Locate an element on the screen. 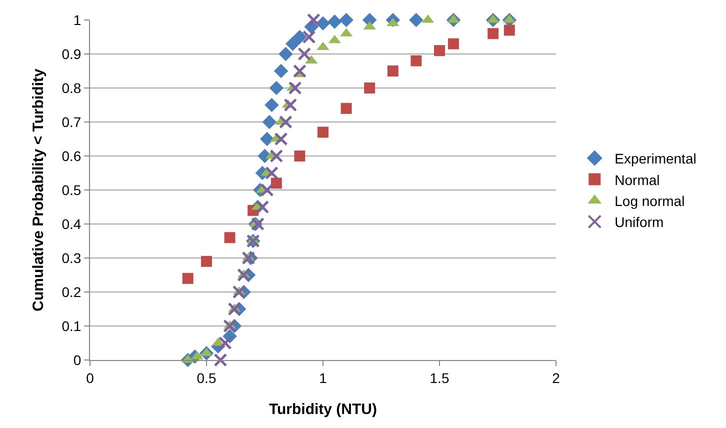 This screenshot has height=428, width=726. legend-label: Experimental is located at coordinates (655, 158).